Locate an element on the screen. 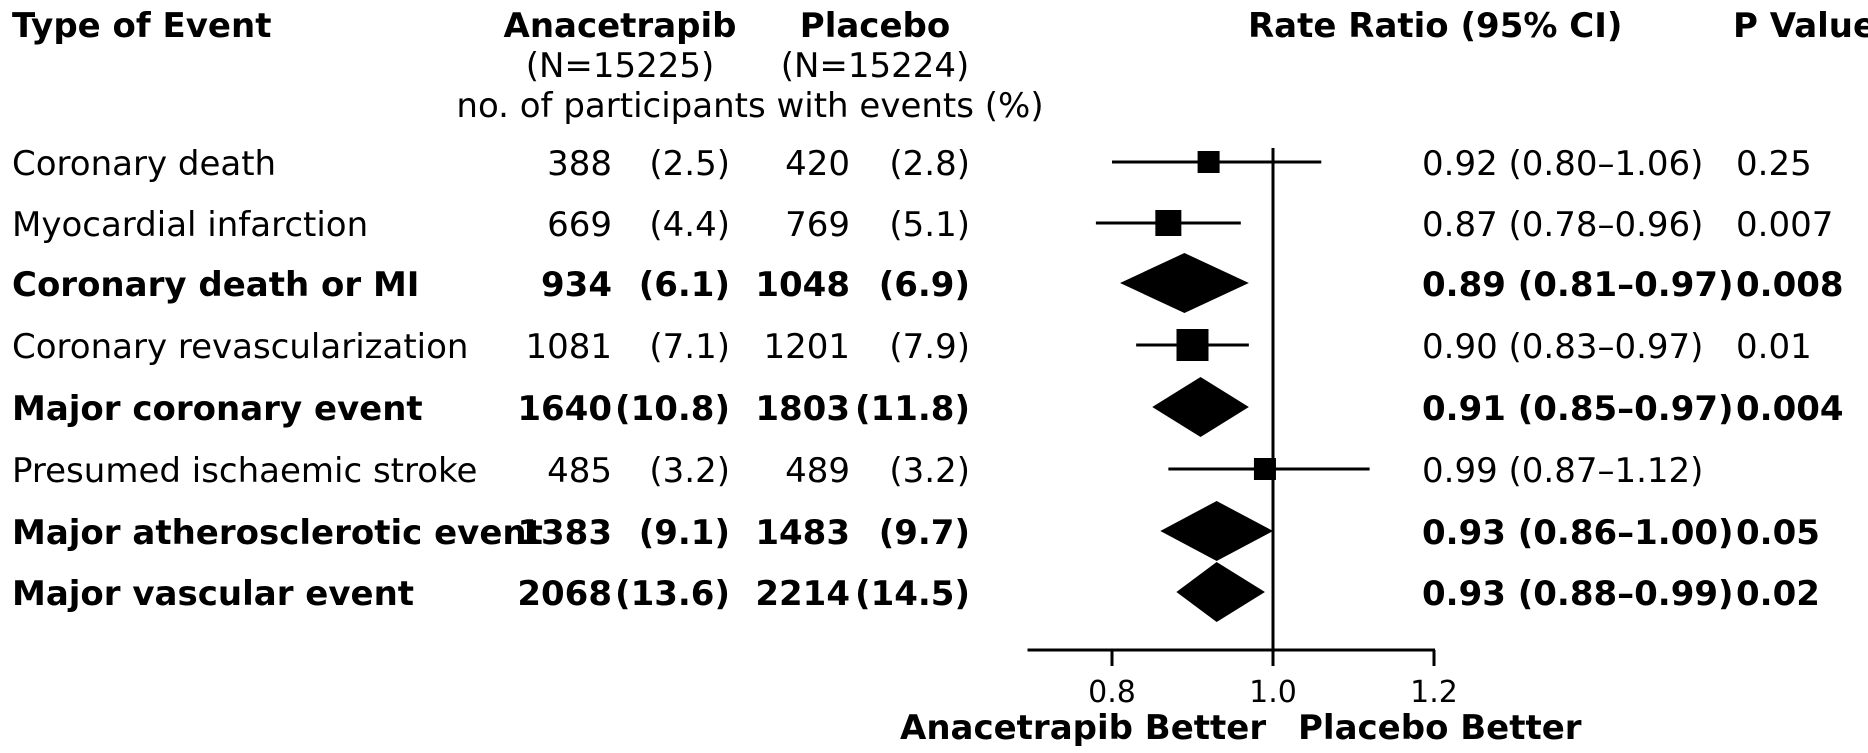  arm1-percent: (6.1) is located at coordinates (684, 285).